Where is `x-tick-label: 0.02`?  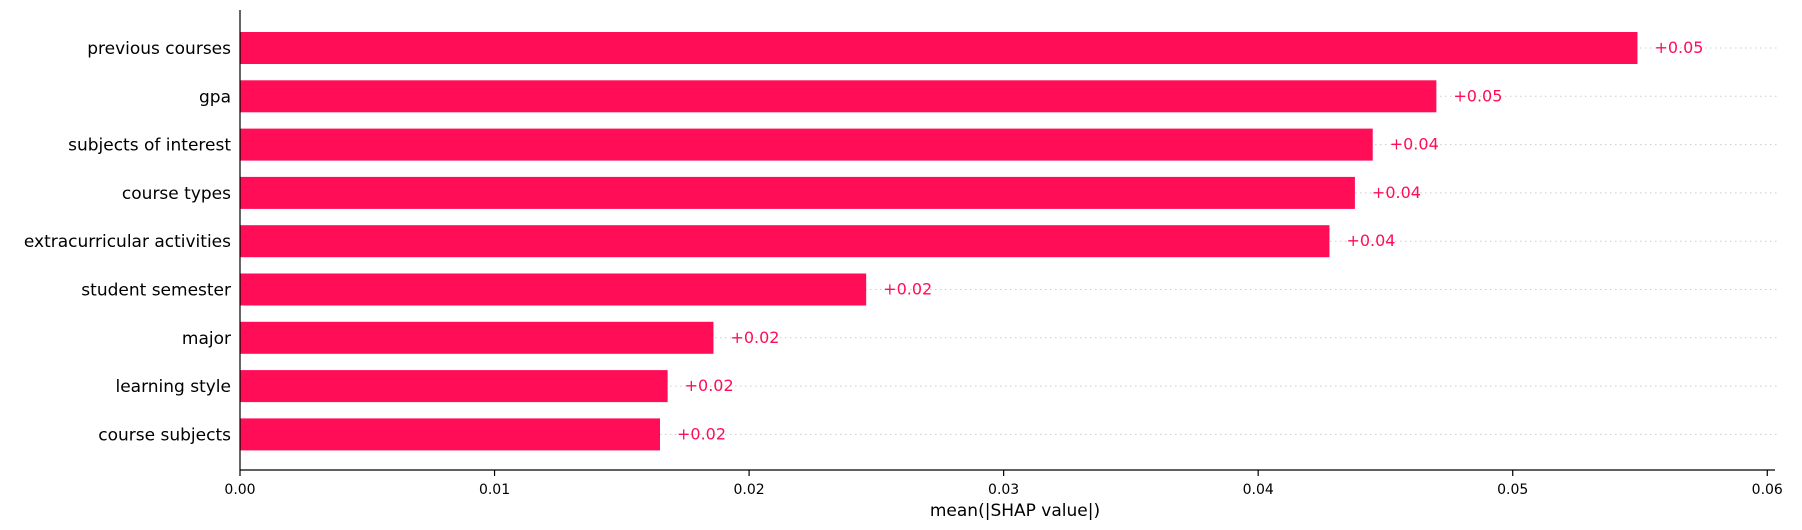
x-tick-label: 0.02 is located at coordinates (749, 490).